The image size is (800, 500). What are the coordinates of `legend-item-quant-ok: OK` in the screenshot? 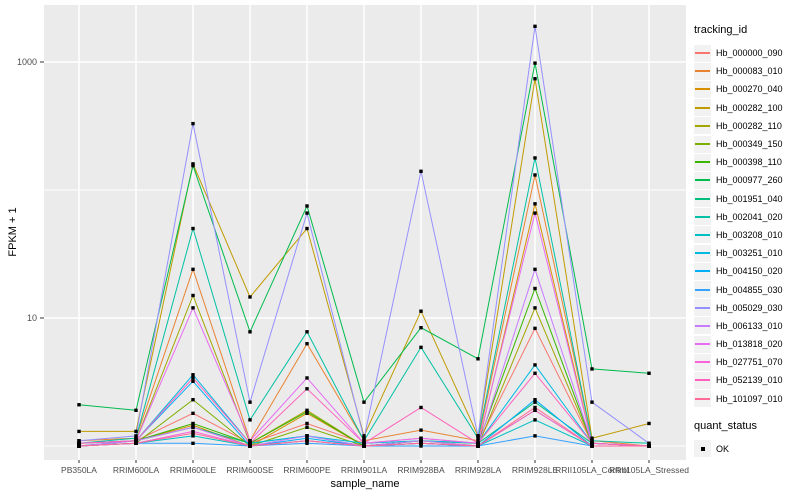 It's located at (747, 449).